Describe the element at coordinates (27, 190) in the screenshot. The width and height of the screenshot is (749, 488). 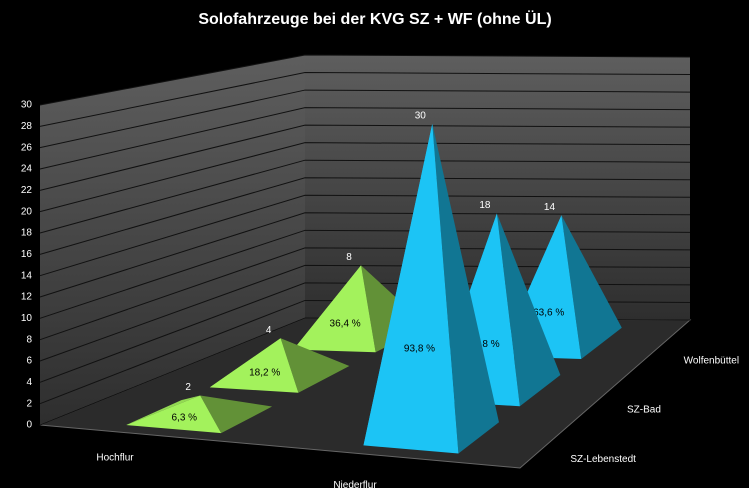
I see `y-tick-label: 22` at that location.